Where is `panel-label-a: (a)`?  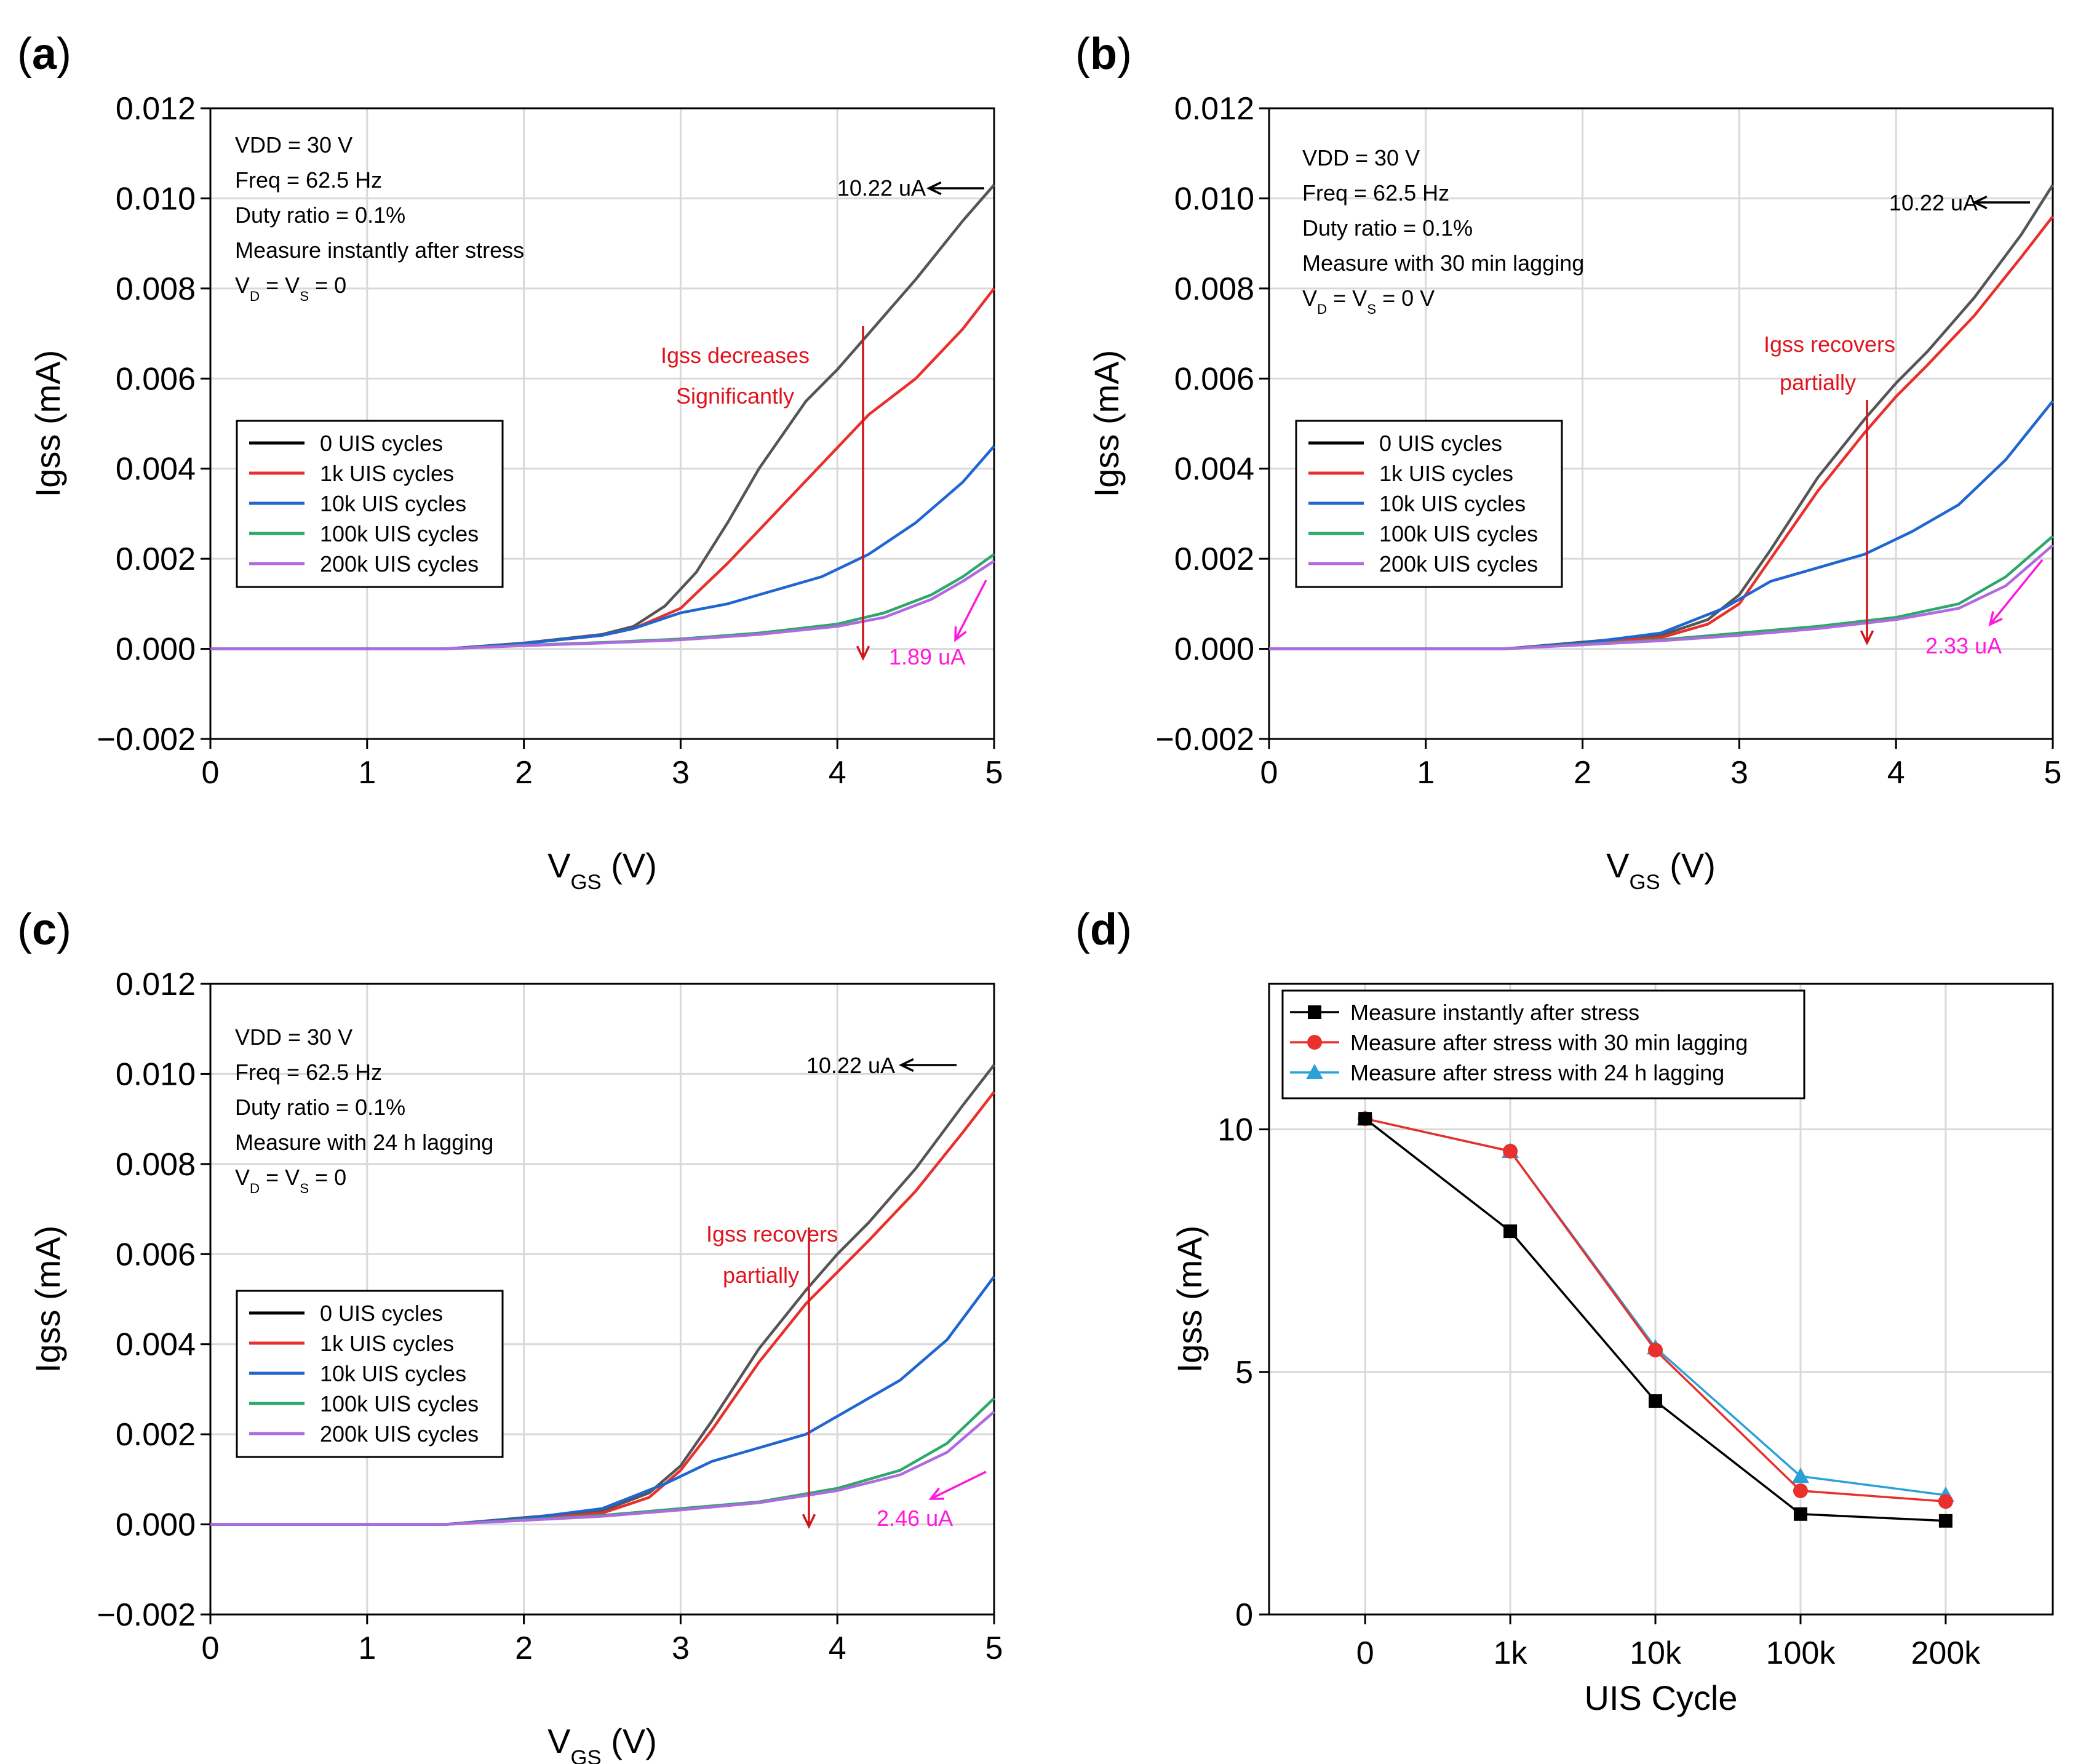 panel-label-a: (a) is located at coordinates (44, 54).